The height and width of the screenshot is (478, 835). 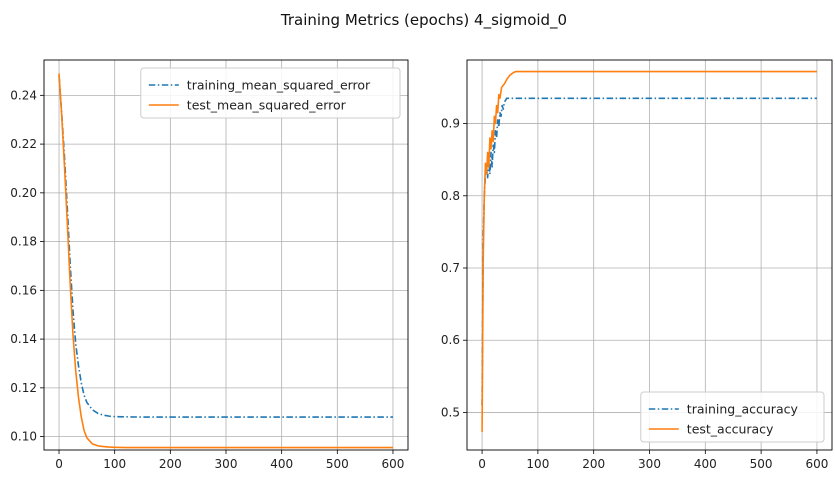 What do you see at coordinates (23, 437) in the screenshot?
I see `y-tick-label: 0.10` at bounding box center [23, 437].